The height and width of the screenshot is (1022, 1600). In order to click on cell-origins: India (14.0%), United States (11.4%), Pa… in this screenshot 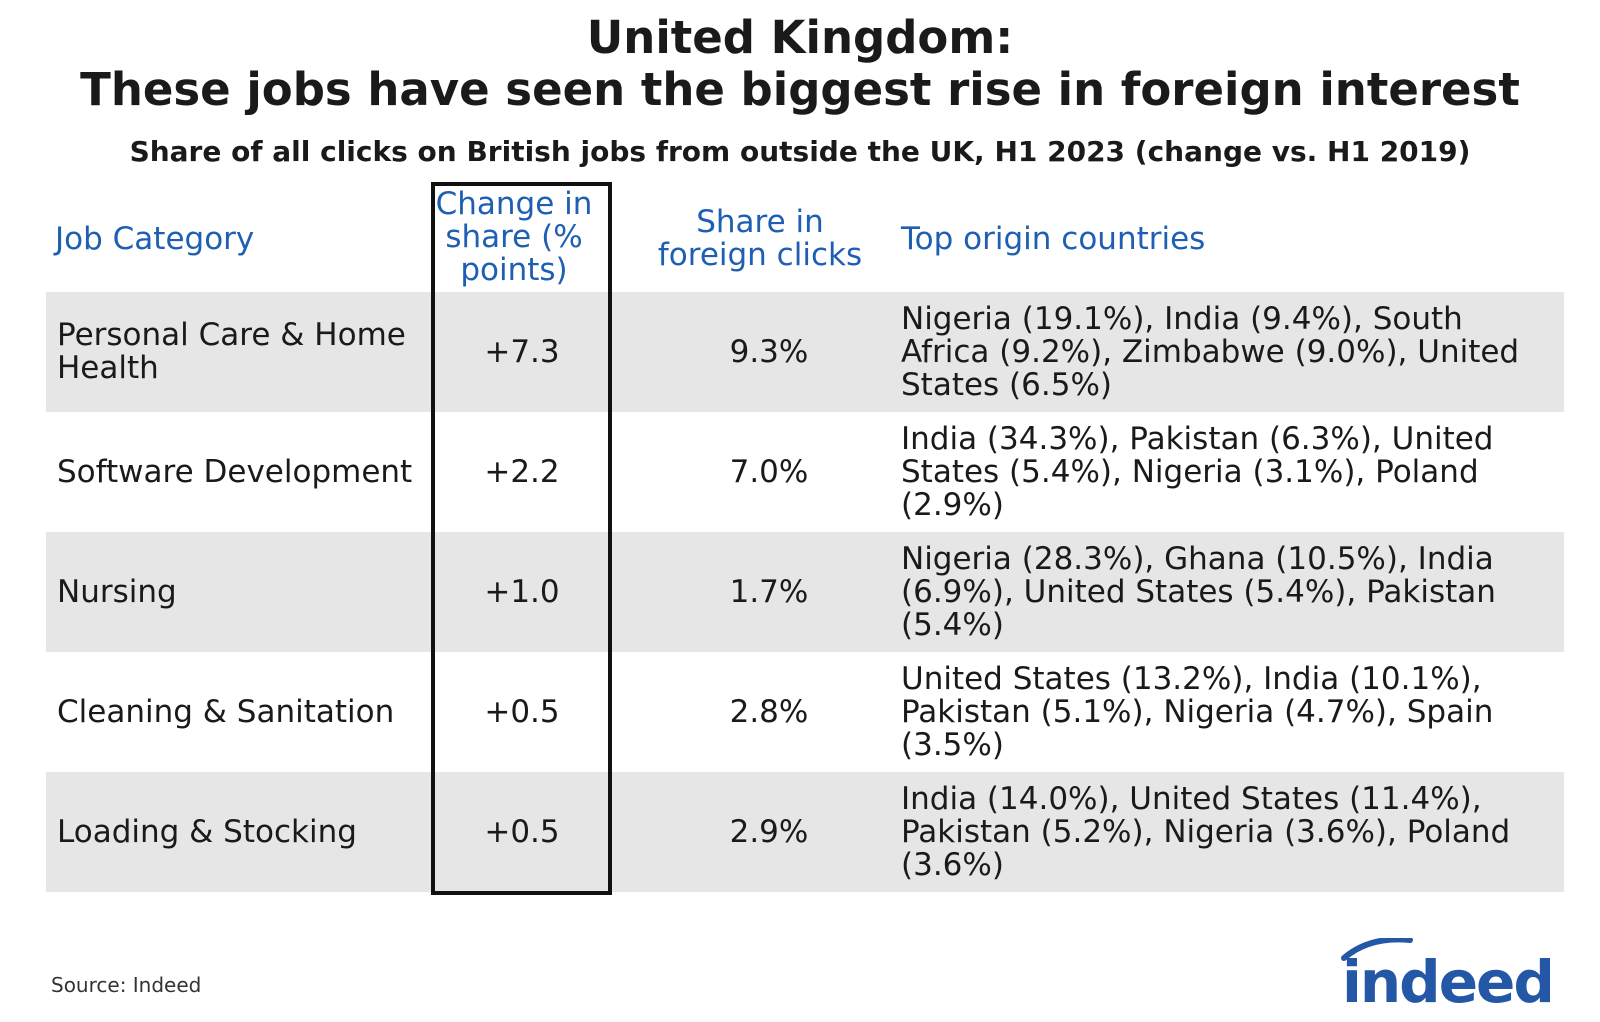, I will do `click(1206, 831)`.